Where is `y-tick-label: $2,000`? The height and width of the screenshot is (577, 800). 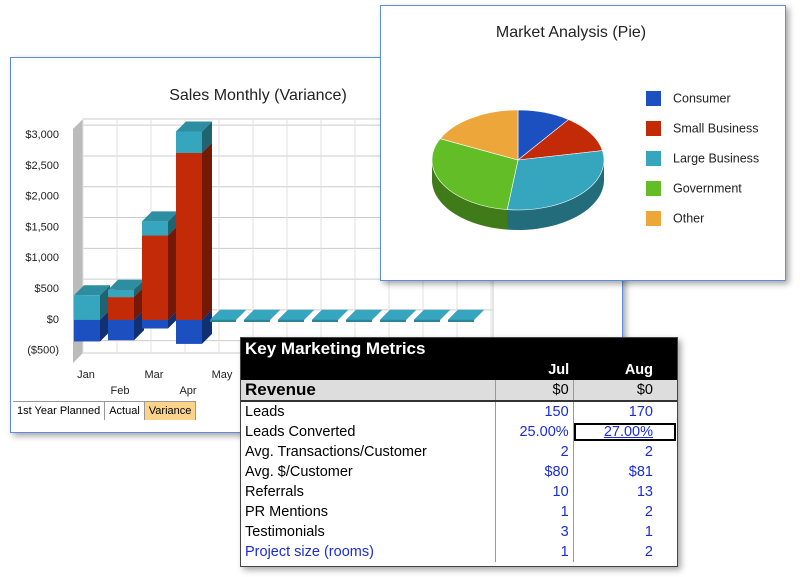
y-tick-label: $2,000 is located at coordinates (42, 197).